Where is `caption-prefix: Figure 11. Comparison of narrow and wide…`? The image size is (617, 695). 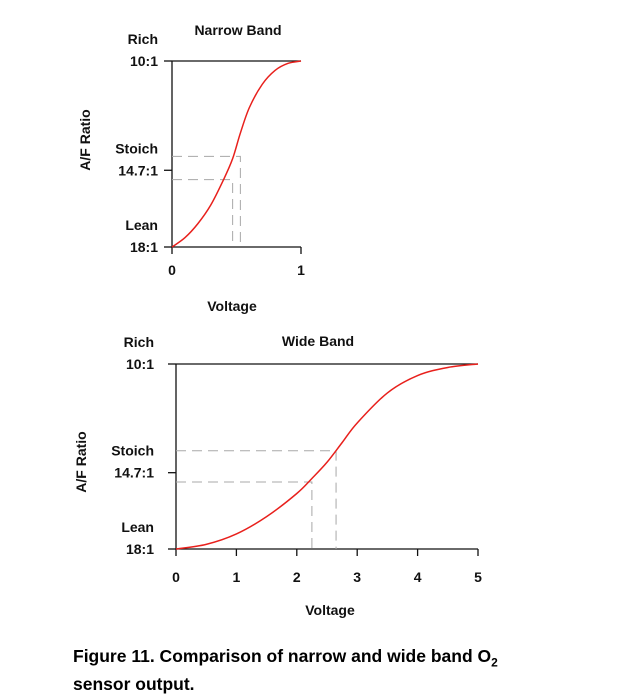 caption-prefix: Figure 11. Comparison of narrow and wide… is located at coordinates (282, 656).